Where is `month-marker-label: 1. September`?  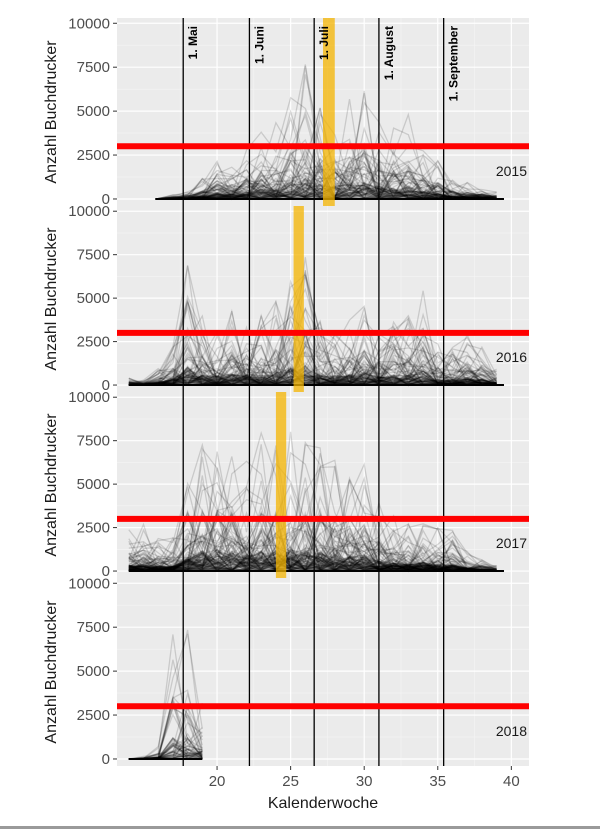 month-marker-label: 1. September is located at coordinates (454, 64).